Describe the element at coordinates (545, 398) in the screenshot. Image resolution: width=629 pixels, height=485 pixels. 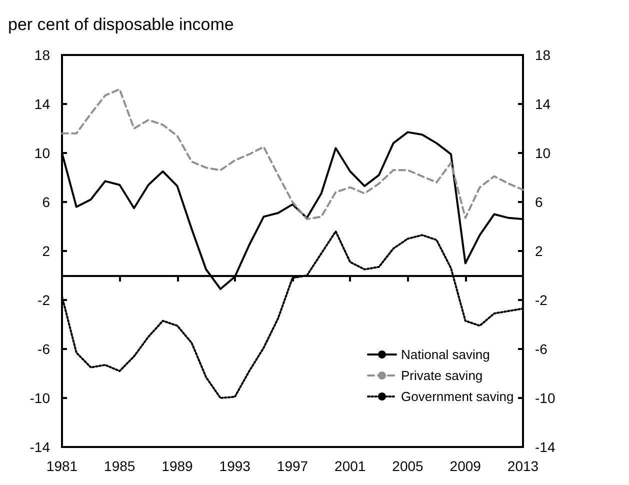
I see `y2-tick-label: -10` at that location.